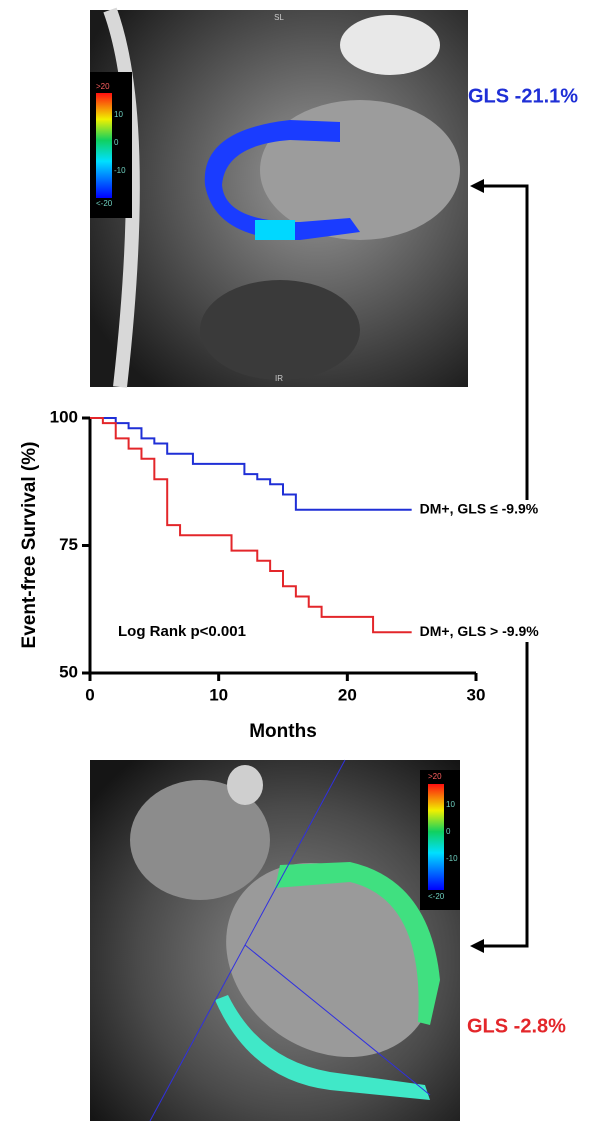 The height and width of the screenshot is (1121, 596). I want to click on gls-label: GLS -2.8%, so click(516, 1026).